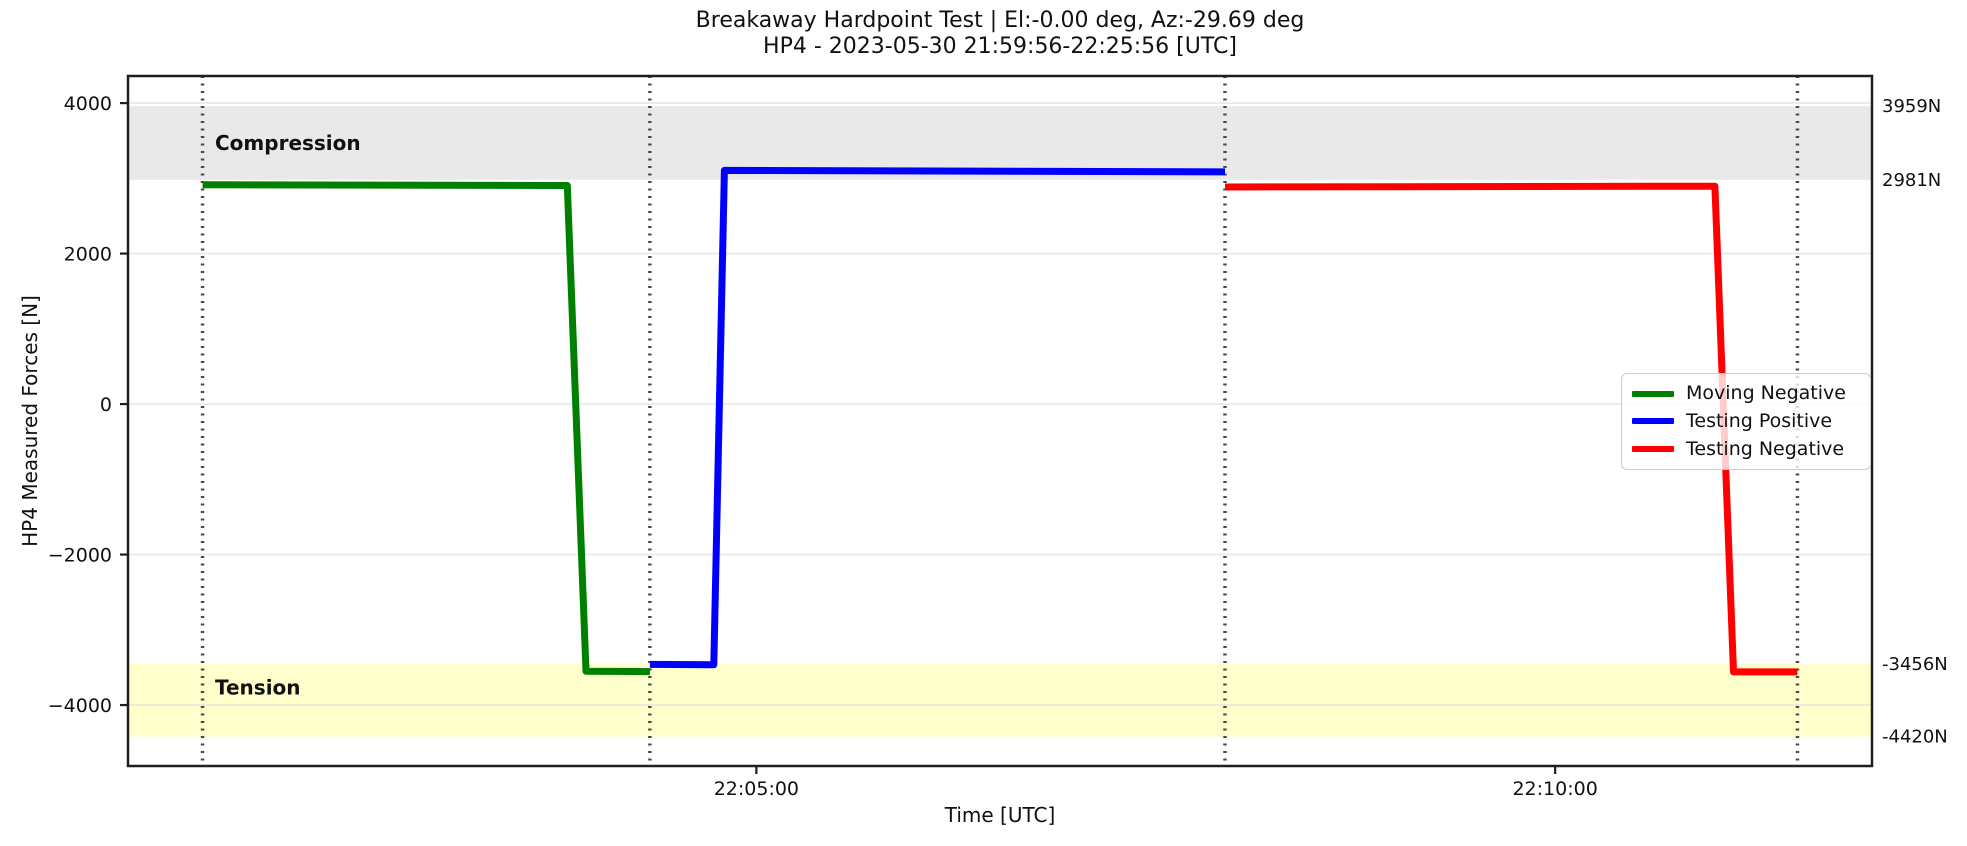 This screenshot has height=846, width=1967. Describe the element at coordinates (80, 556) in the screenshot. I see `y-tick-label: −2000` at that location.